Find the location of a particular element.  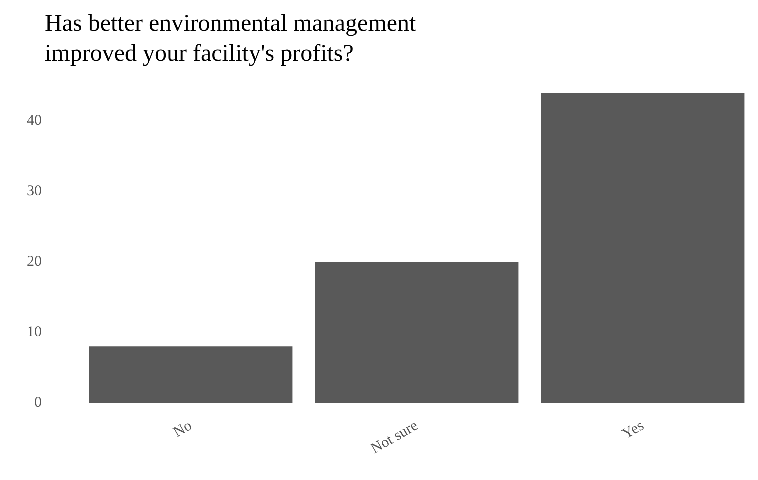

y-tick-label: 0 is located at coordinates (38, 403).